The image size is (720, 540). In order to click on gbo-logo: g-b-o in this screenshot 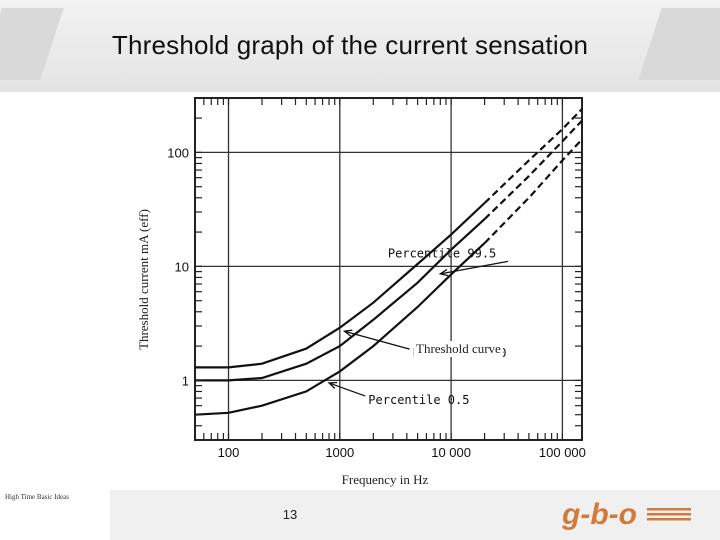, I will do `click(626, 514)`.